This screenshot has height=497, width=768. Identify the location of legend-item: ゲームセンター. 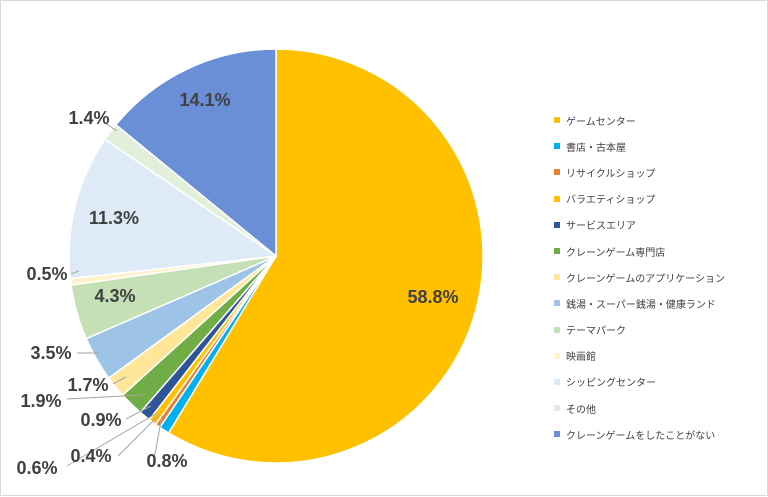
(659, 120).